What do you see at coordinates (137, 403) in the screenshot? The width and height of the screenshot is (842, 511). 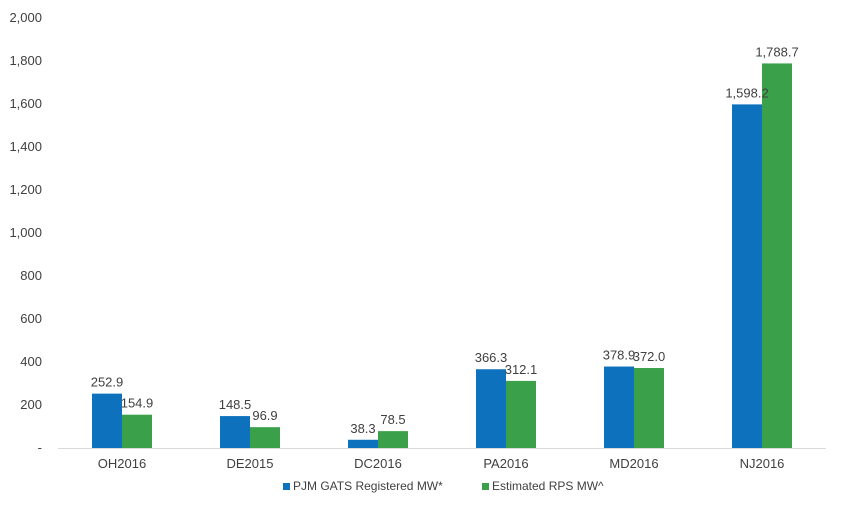 I see `data-label: 154.9` at bounding box center [137, 403].